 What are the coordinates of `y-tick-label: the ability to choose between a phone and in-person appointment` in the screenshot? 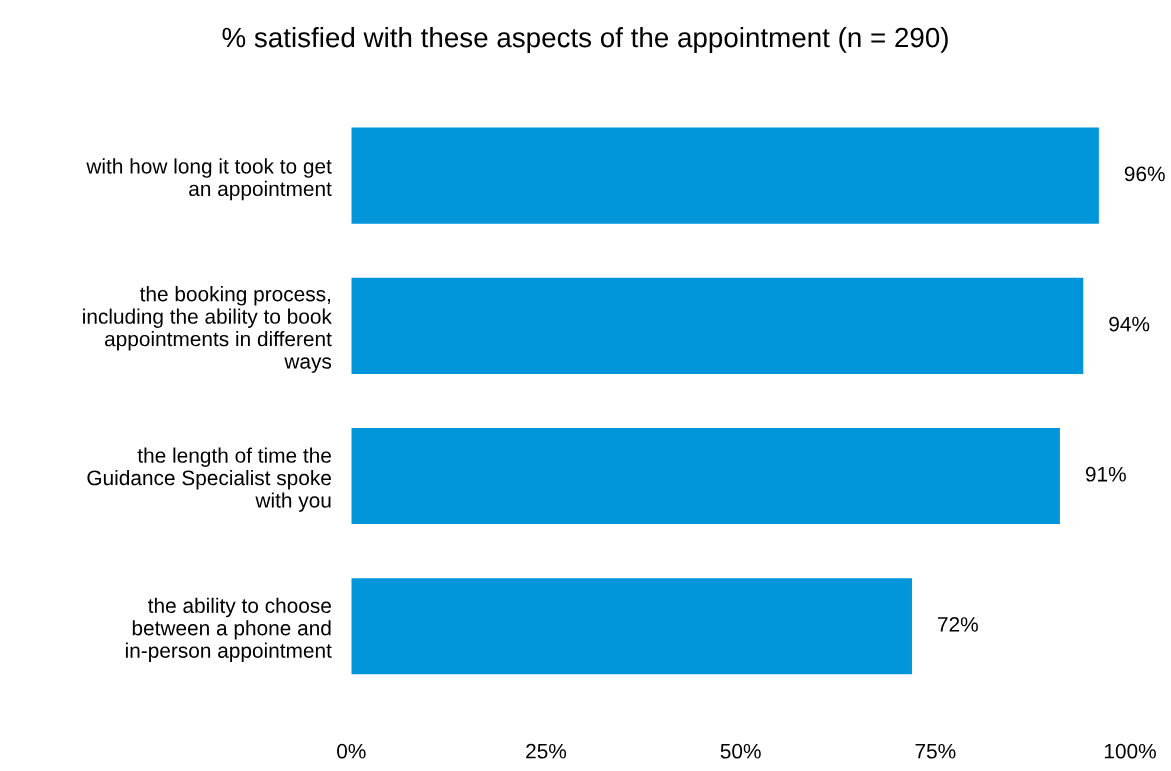 It's located at (228, 630).